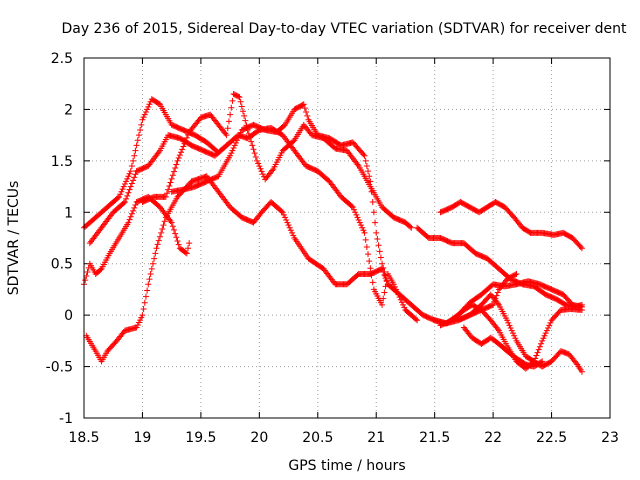  Describe the element at coordinates (434, 438) in the screenshot. I see `x-tick-label: 21.5` at that location.